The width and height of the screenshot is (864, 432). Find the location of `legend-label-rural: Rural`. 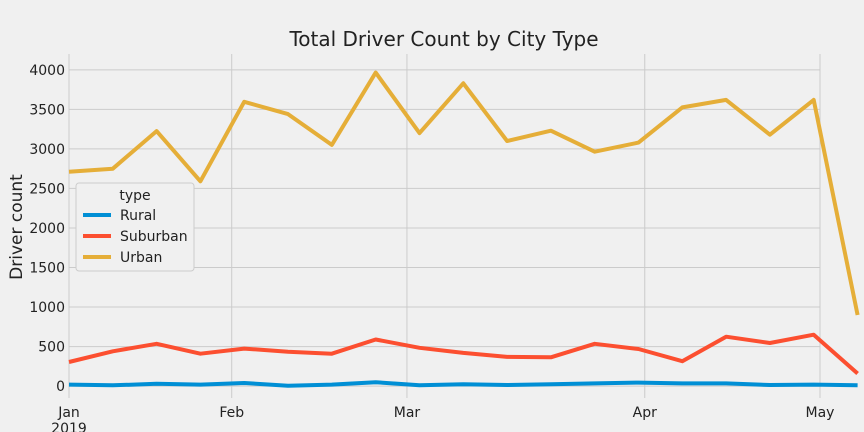

legend-label-rural: Rural is located at coordinates (138, 216).